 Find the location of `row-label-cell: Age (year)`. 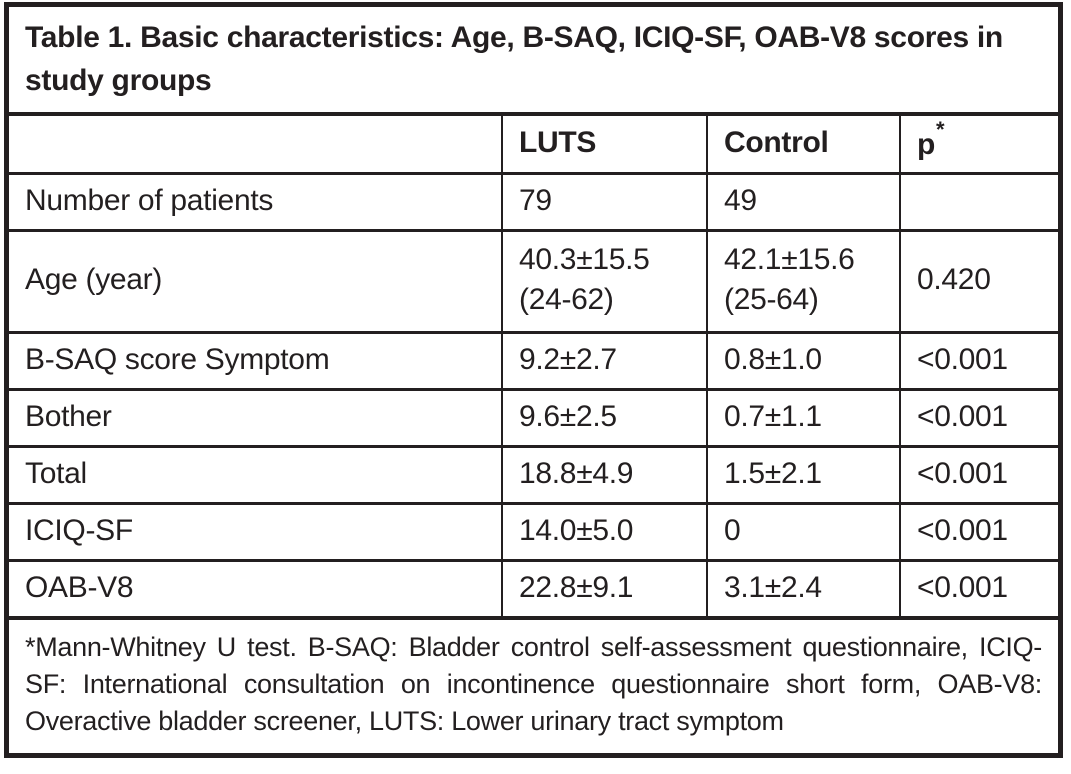

row-label-cell: Age (year) is located at coordinates (255, 282).